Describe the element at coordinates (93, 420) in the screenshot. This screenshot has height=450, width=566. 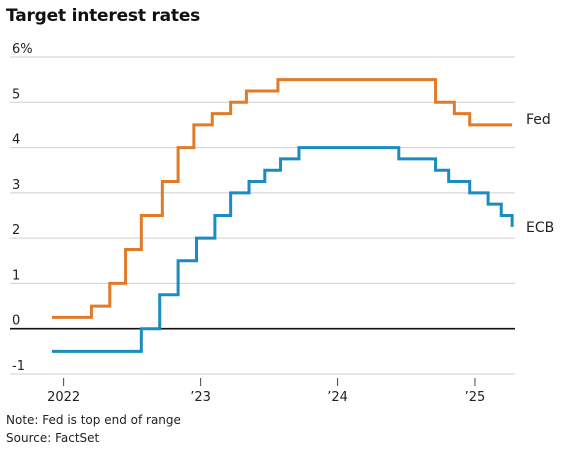
I see `chart-note: Note: Fed is top end of range` at that location.